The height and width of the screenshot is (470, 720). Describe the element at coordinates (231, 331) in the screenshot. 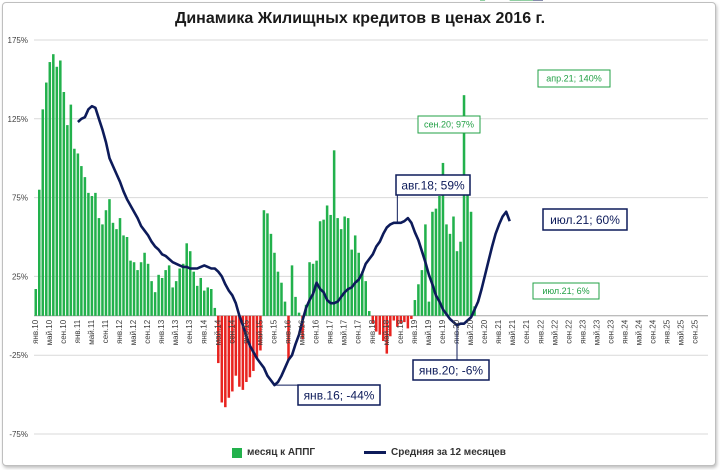

I see `x-tick-label: сен.14` at that location.